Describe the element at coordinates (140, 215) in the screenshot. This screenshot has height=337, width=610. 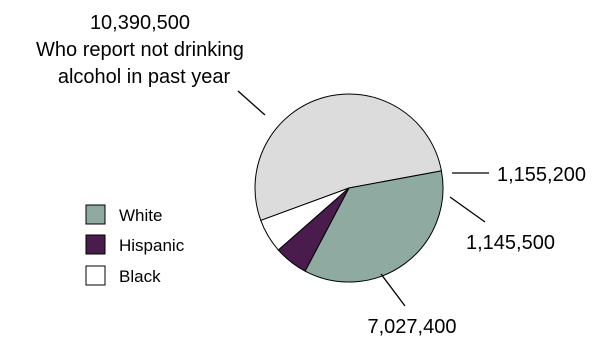
I see `legend-label-white: White` at that location.